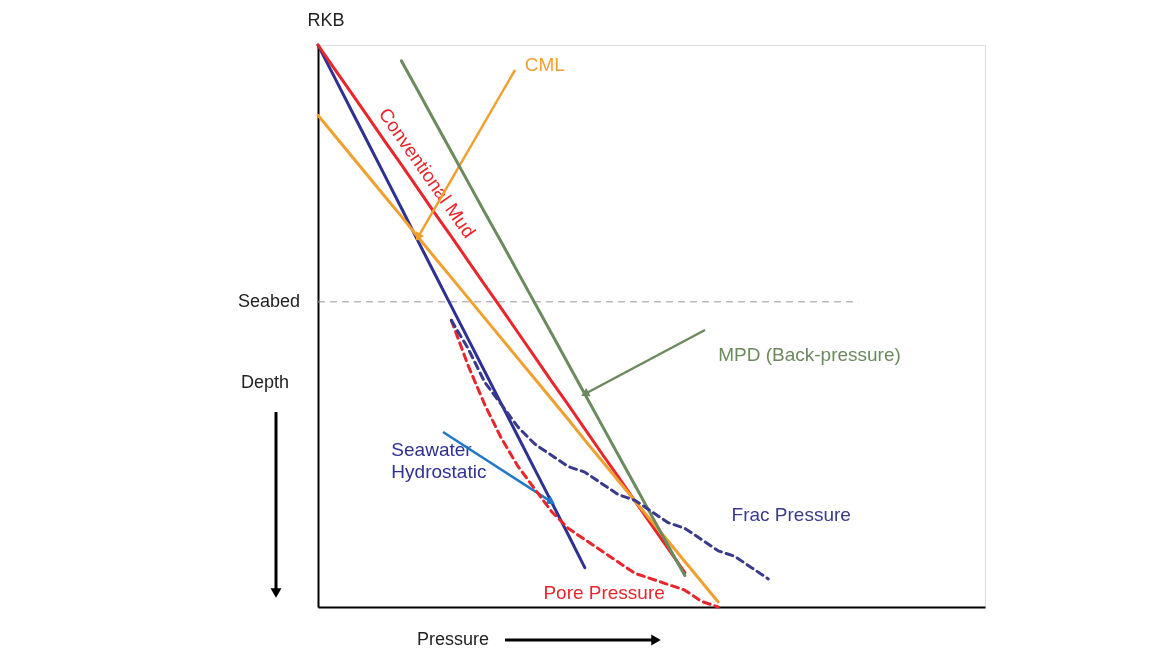 The image size is (1164, 650). Describe the element at coordinates (809, 355) in the screenshot. I see `text: MPD (Back-pressure)` at that location.